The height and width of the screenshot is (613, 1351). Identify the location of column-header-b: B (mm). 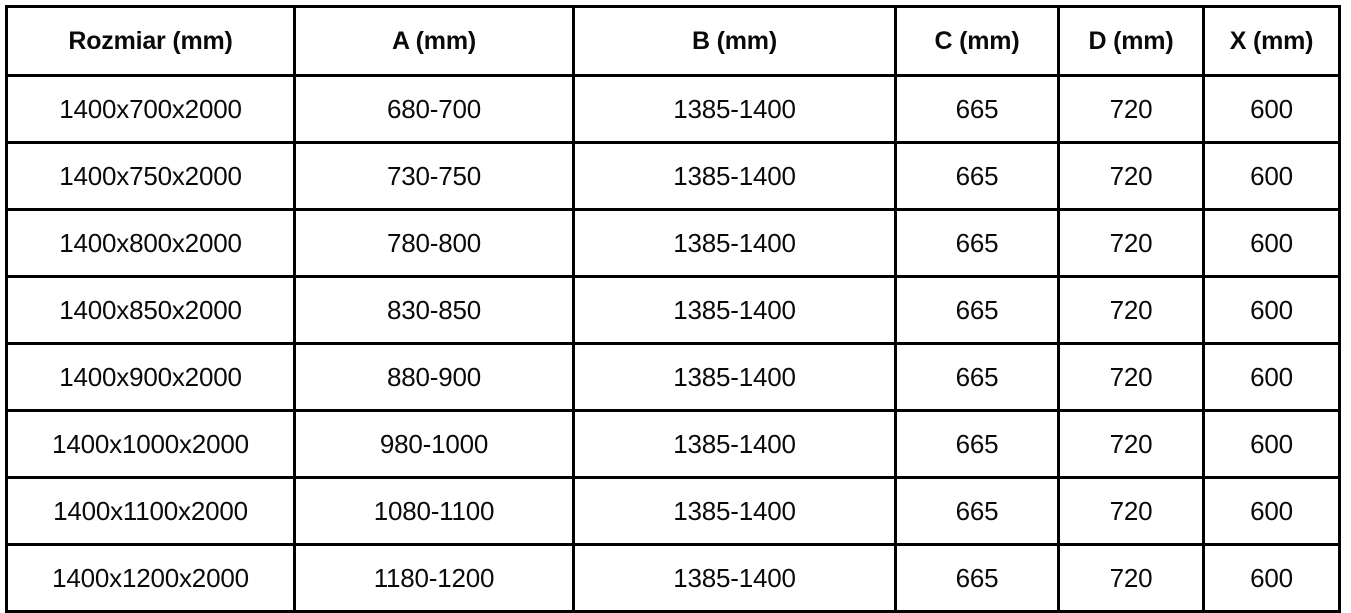
(734, 41).